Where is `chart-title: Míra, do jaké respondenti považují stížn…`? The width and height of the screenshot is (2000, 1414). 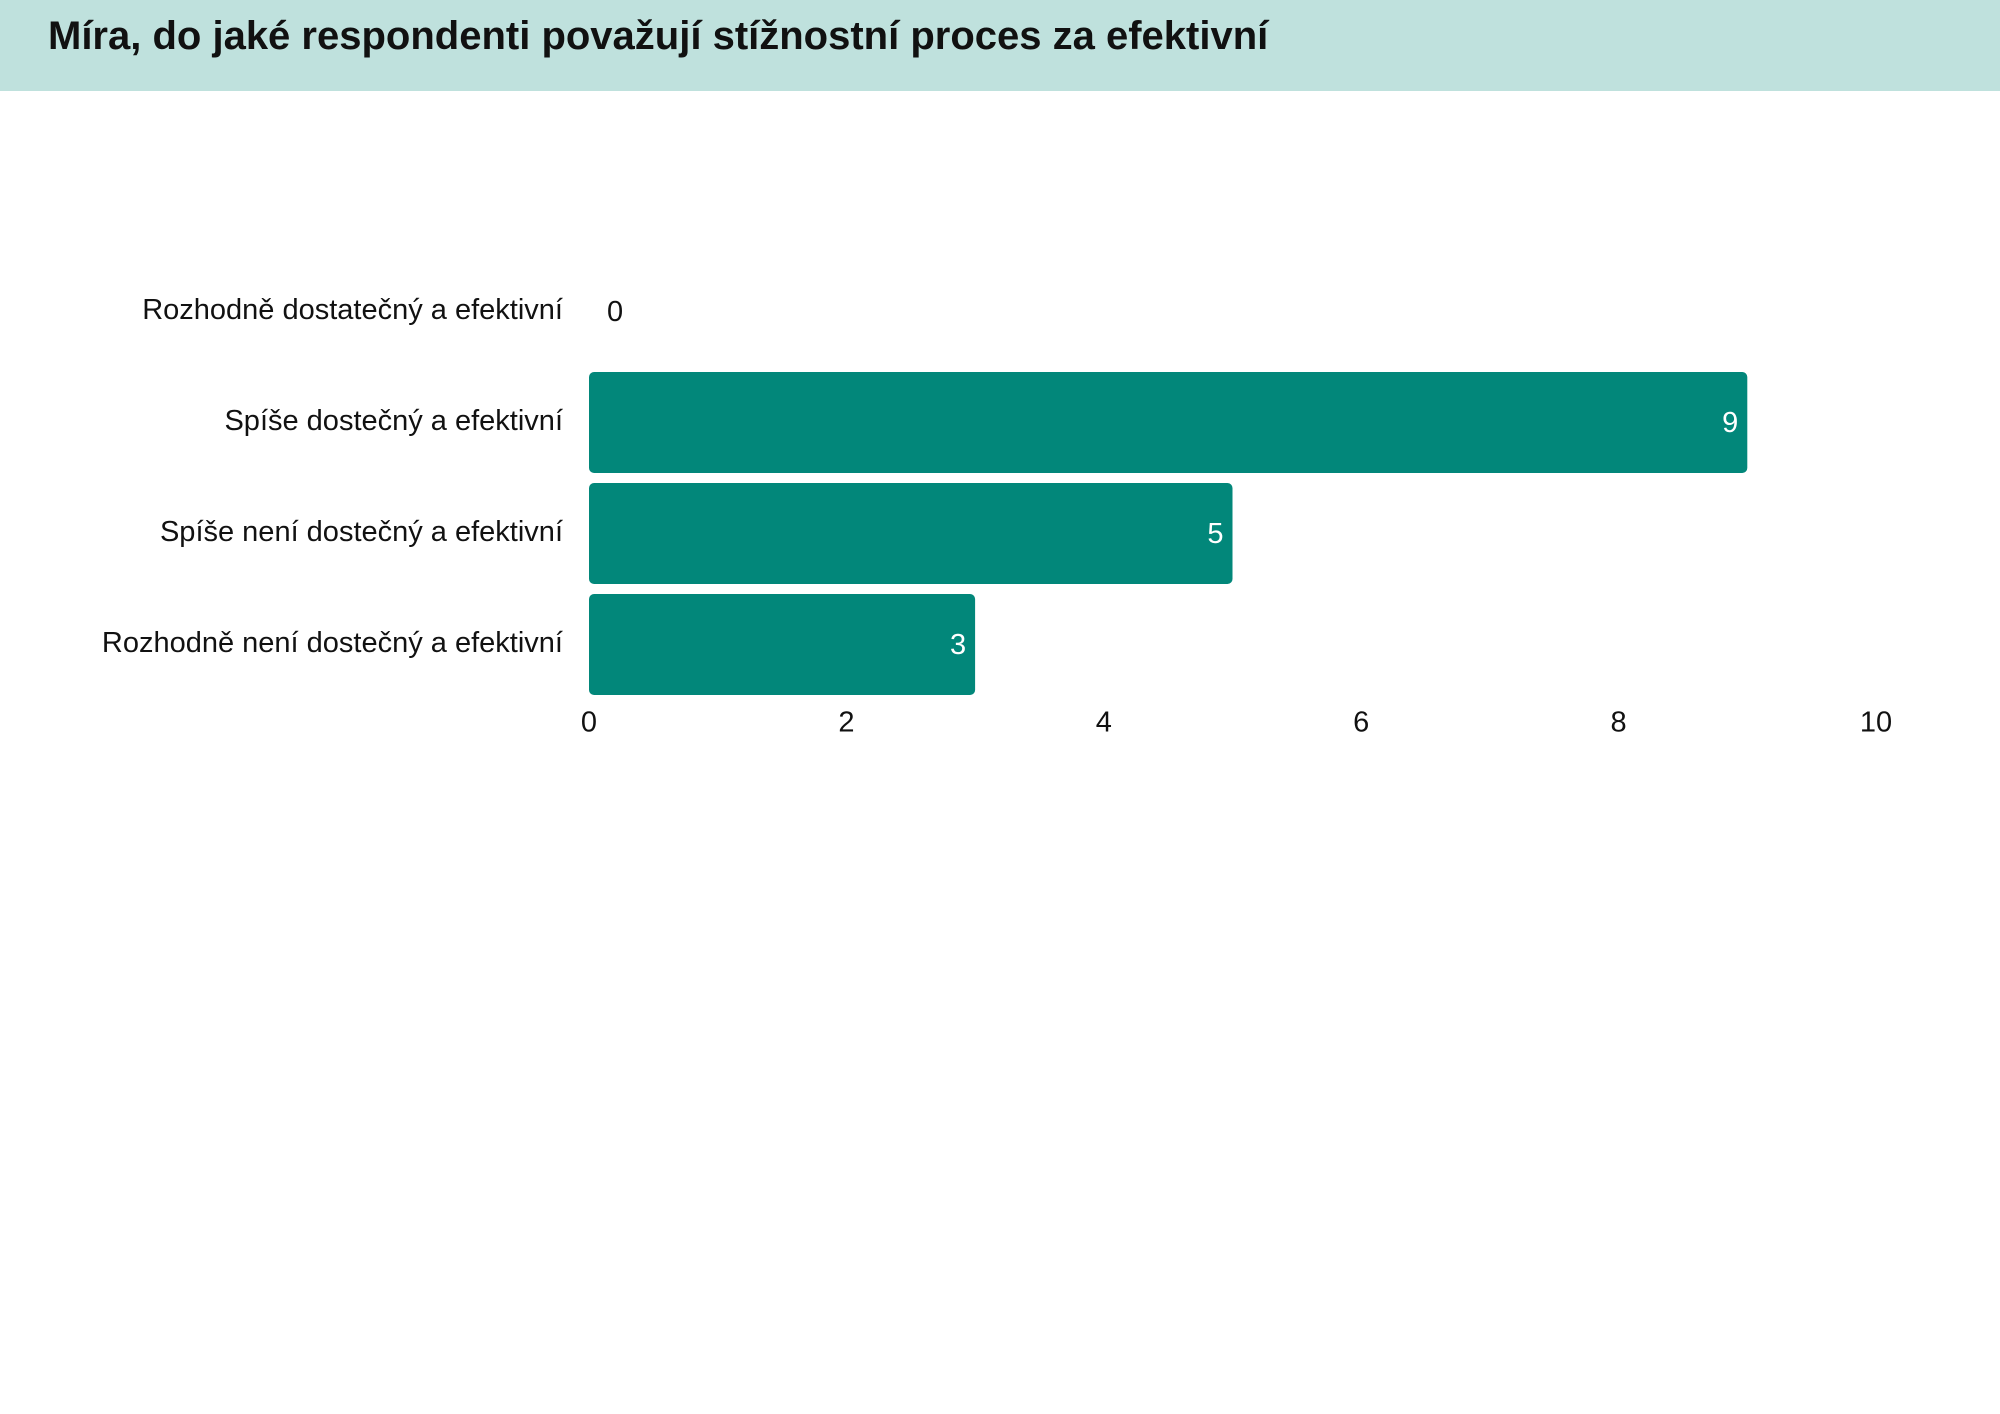 chart-title: Míra, do jaké respondenti považují stížn… is located at coordinates (658, 36).